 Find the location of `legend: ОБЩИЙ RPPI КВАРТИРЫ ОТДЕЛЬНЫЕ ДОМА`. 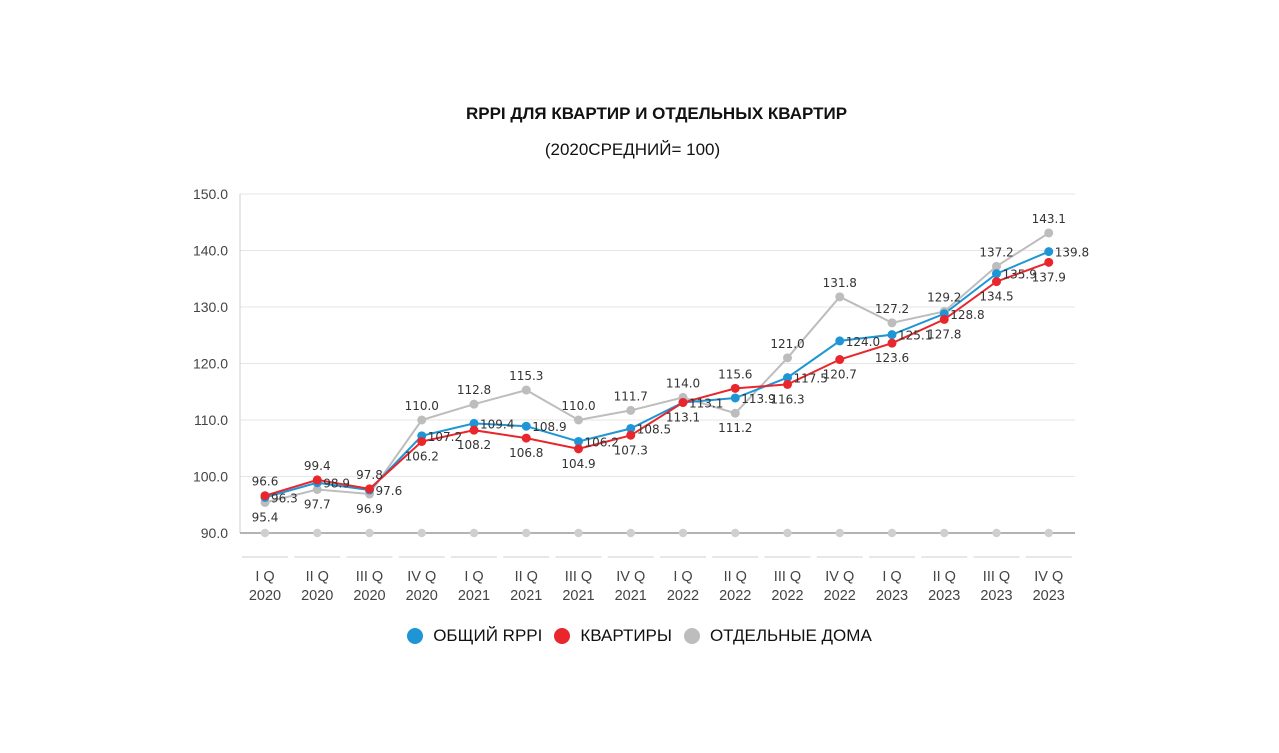

legend: ОБЩИЙ RPPI КВАРТИРЫ ОТДЕЛЬНЫЕ ДОМА is located at coordinates (639, 636).